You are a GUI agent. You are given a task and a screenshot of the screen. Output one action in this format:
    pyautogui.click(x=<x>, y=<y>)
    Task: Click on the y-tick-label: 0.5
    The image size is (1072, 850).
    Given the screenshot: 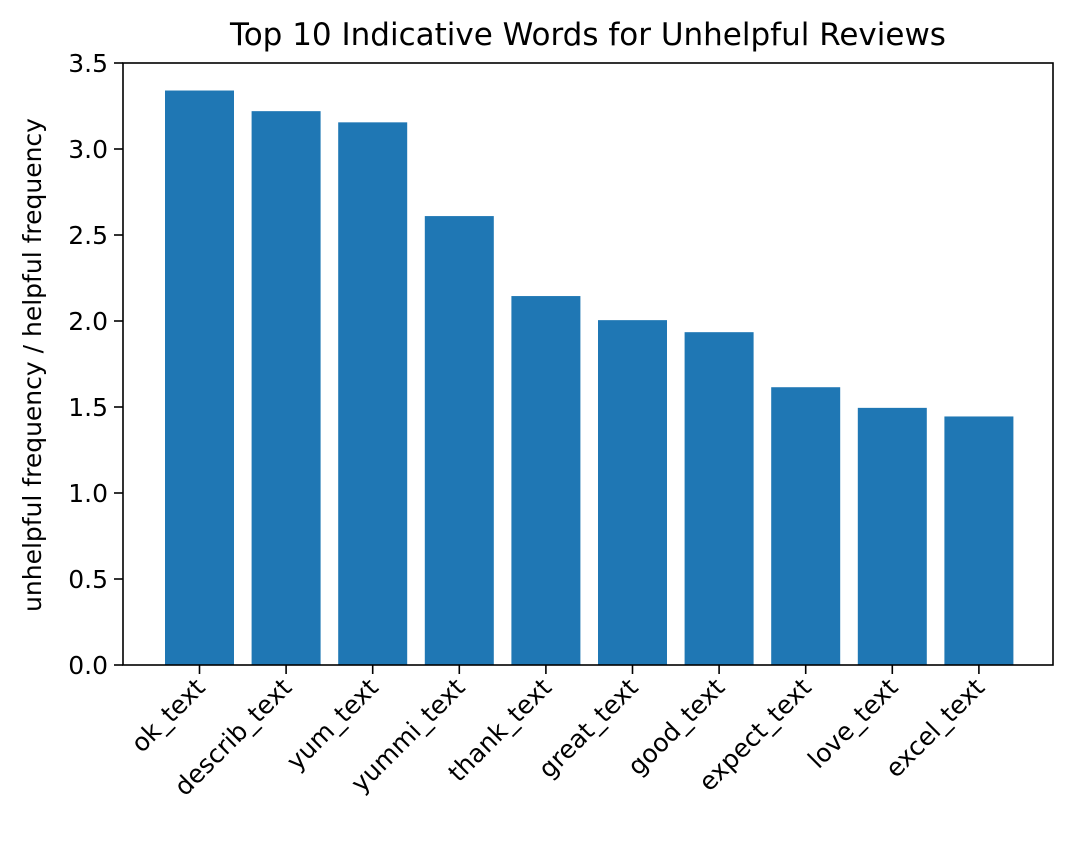 What is the action you would take?
    pyautogui.click(x=88, y=579)
    